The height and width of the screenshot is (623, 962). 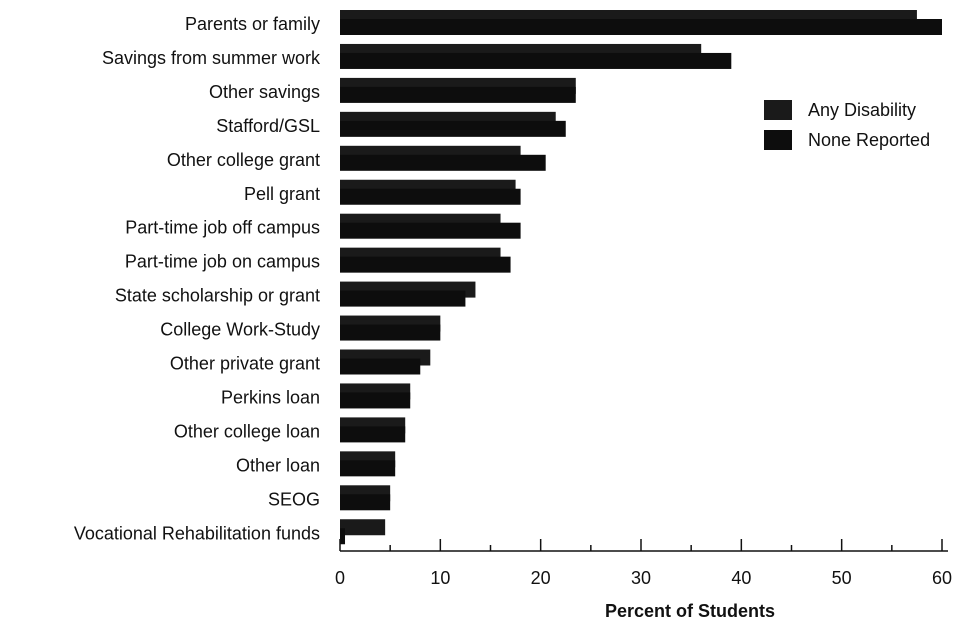 I want to click on x-tick-label: 30, so click(x=641, y=578).